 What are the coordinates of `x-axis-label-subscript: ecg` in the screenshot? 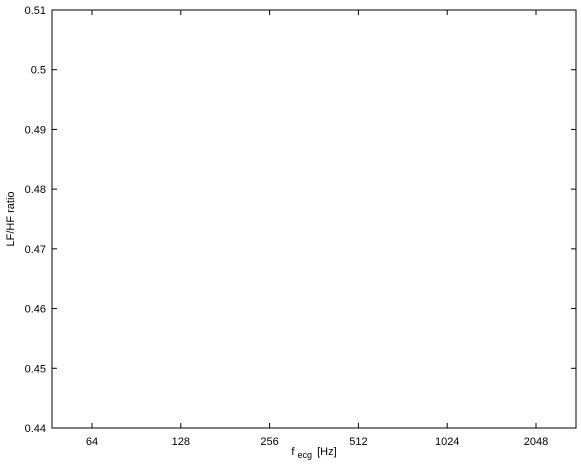 It's located at (304, 455).